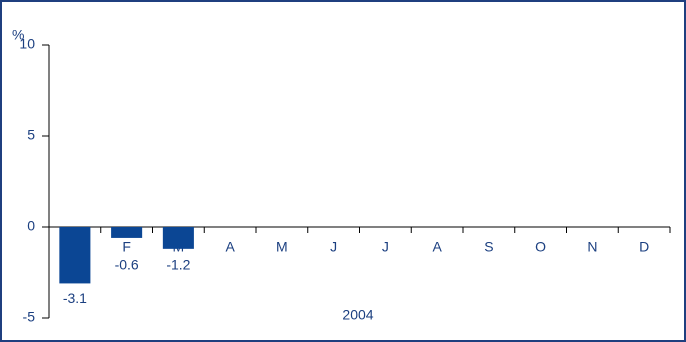  I want to click on y-tick-label: 10, so click(27, 44).